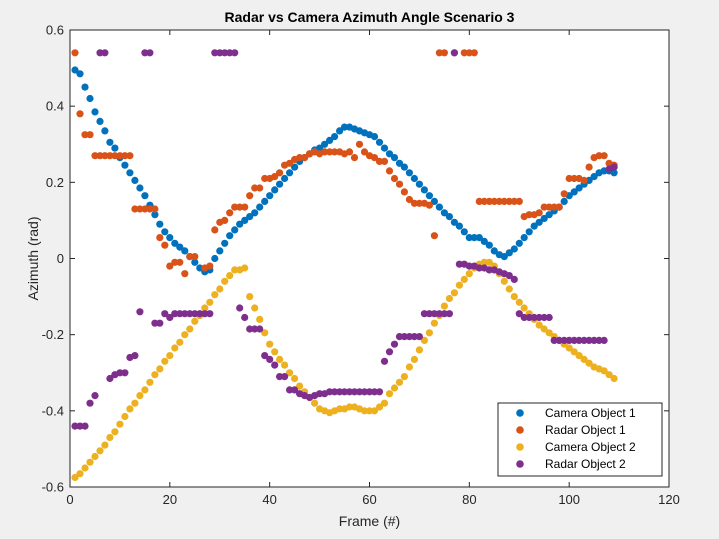 This screenshot has width=719, height=539. I want to click on x-axis-label: Frame (#), so click(369, 521).